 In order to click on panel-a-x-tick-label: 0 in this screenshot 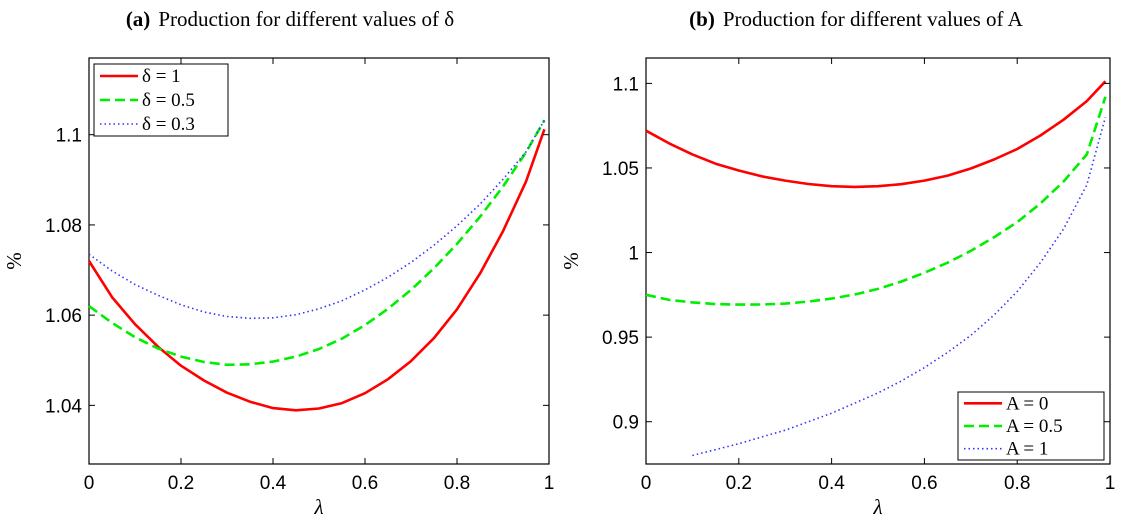, I will do `click(89, 483)`.